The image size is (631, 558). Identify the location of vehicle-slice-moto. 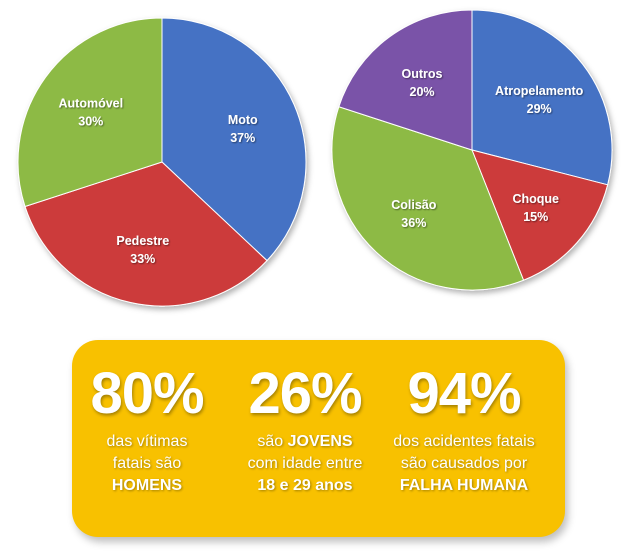
(234, 139).